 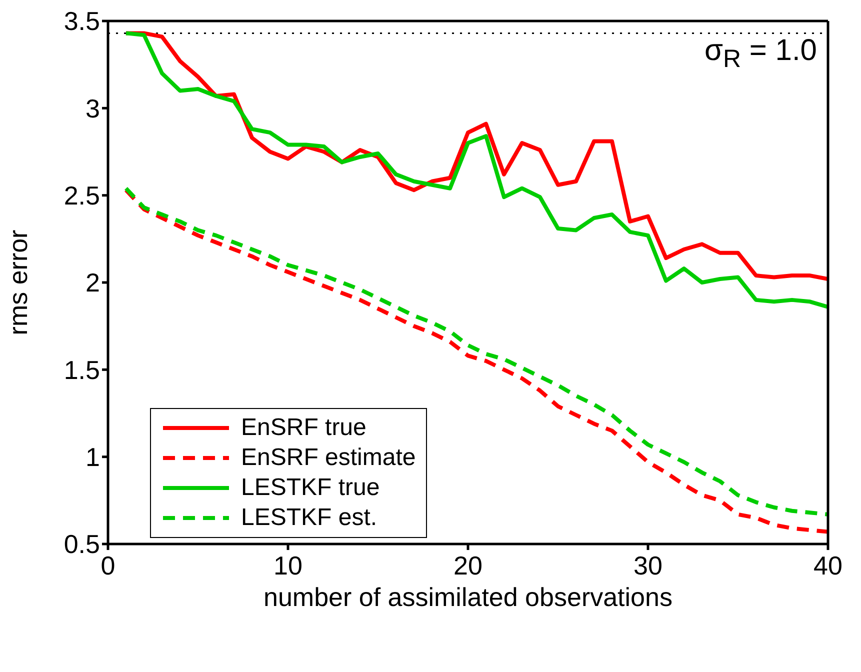 I want to click on x-tick-label: 20, so click(x=468, y=565).